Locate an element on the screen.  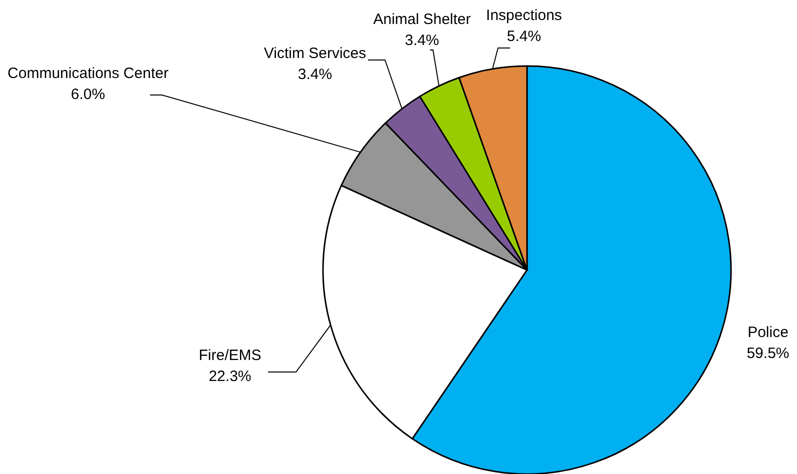
data-label: 6.0% is located at coordinates (88, 94).